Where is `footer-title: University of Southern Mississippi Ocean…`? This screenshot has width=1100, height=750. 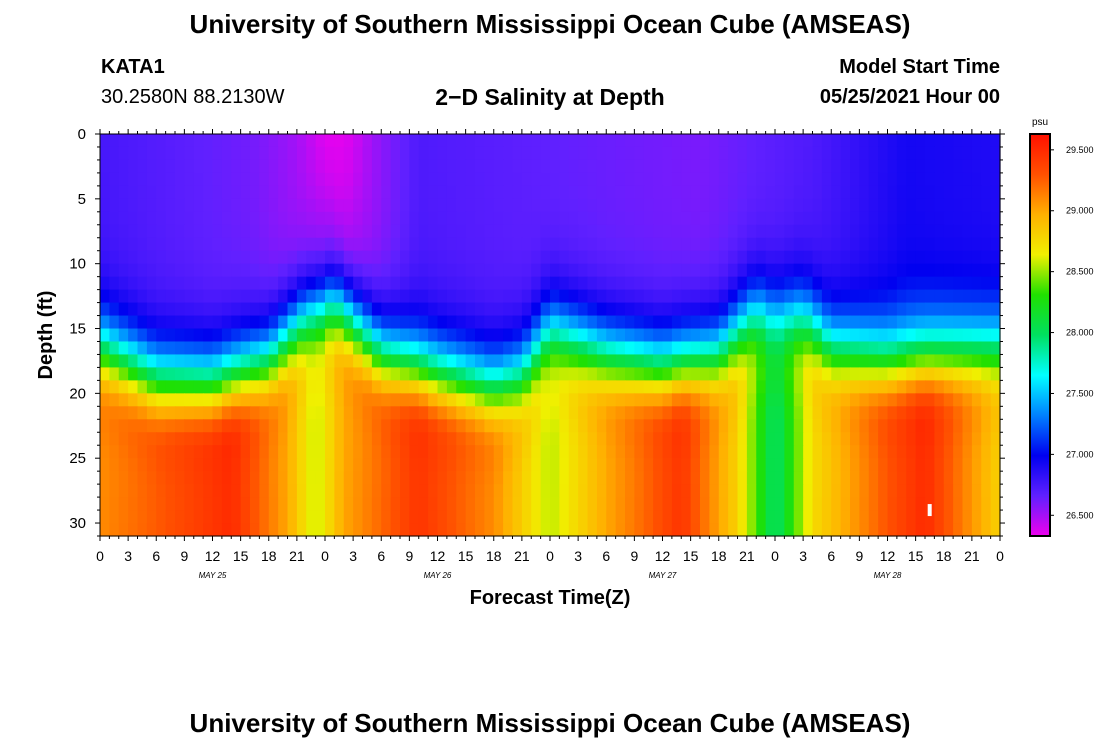
footer-title: University of Southern Mississippi Ocean… is located at coordinates (550, 723).